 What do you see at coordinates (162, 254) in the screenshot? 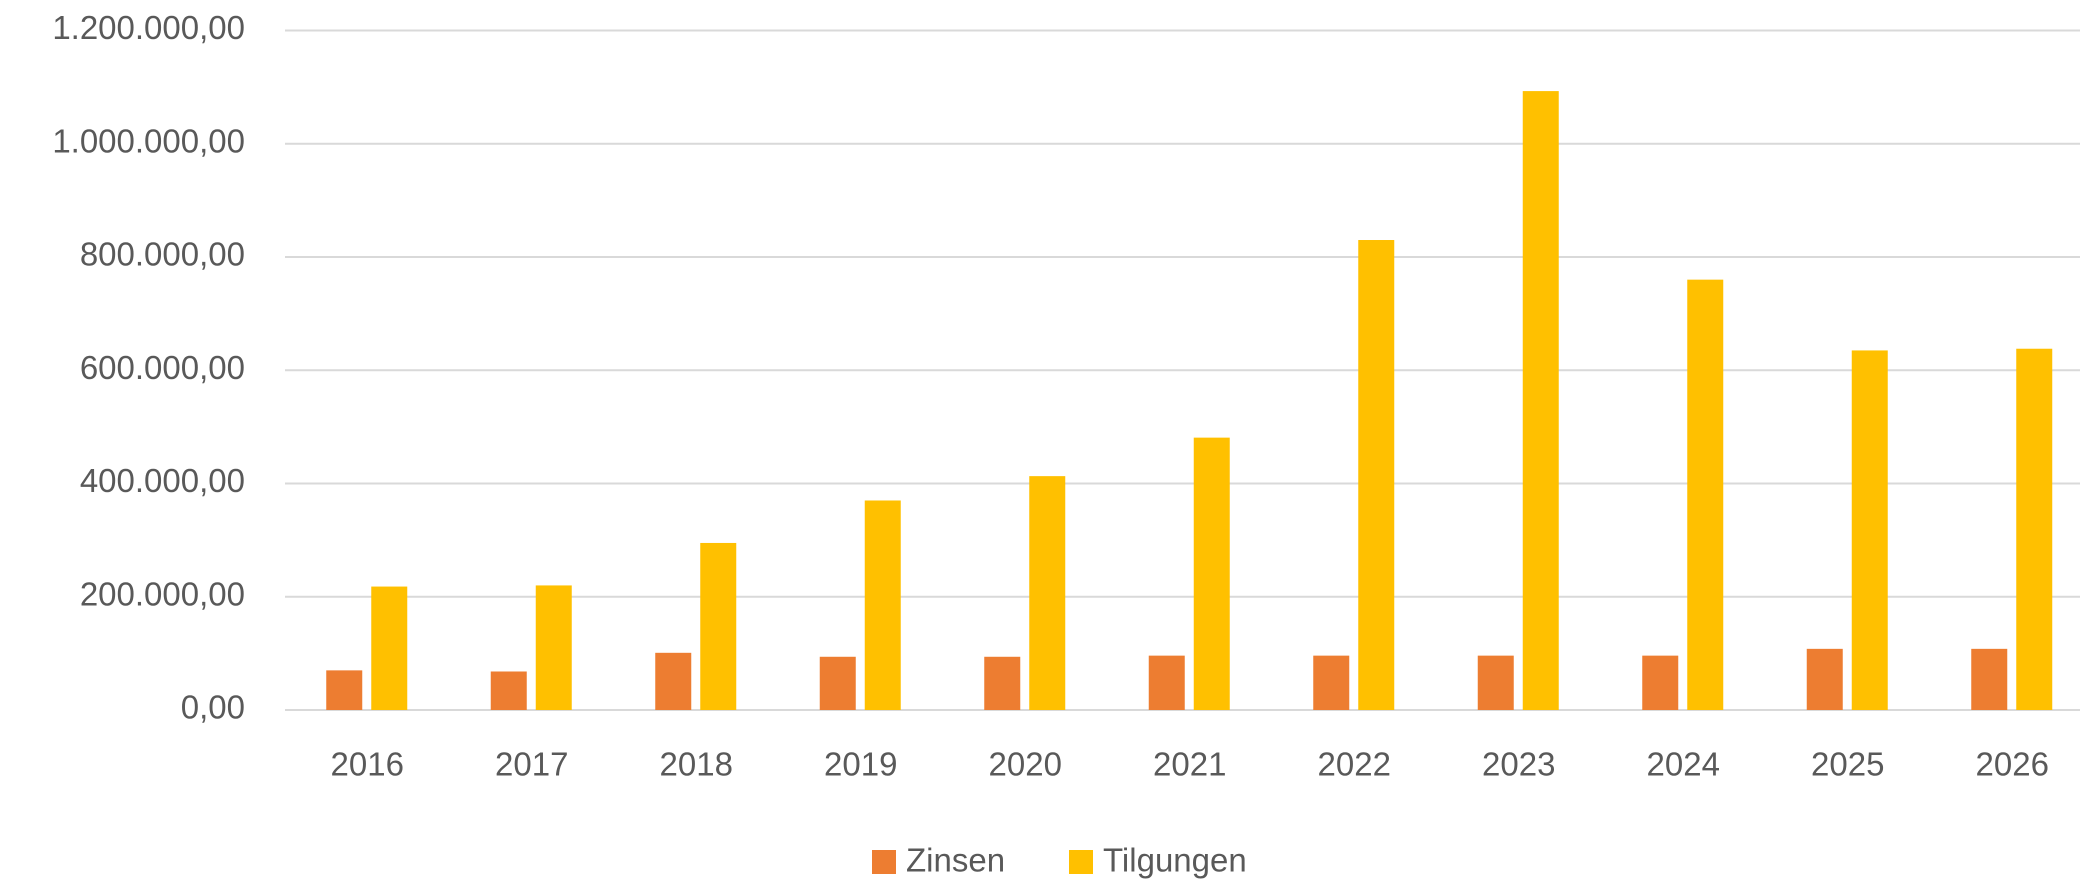
I see `y-tick-label: 800.000,00` at bounding box center [162, 254].